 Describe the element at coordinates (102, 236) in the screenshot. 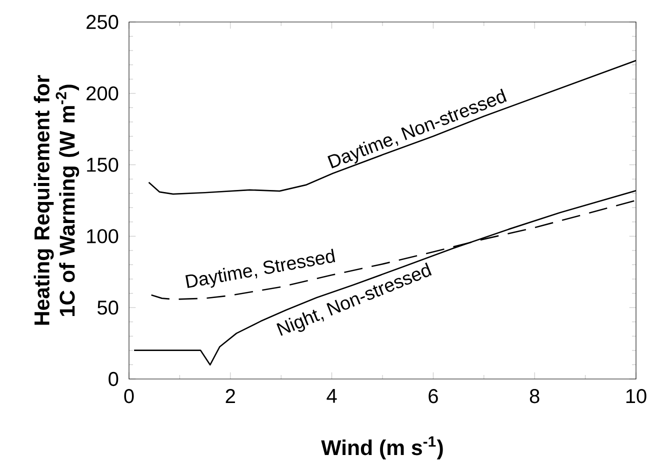

I see `y-tick-label: 100` at that location.